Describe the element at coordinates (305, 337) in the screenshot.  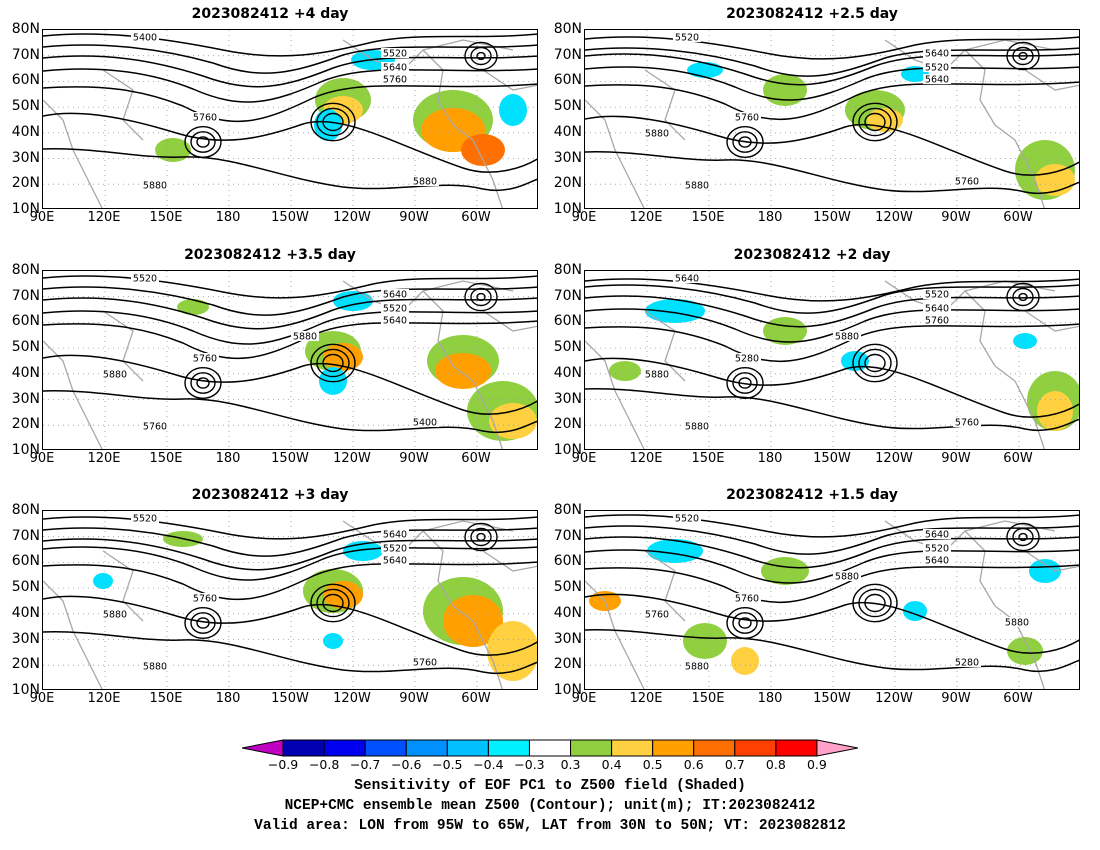
I see `contour-label: 5880` at that location.